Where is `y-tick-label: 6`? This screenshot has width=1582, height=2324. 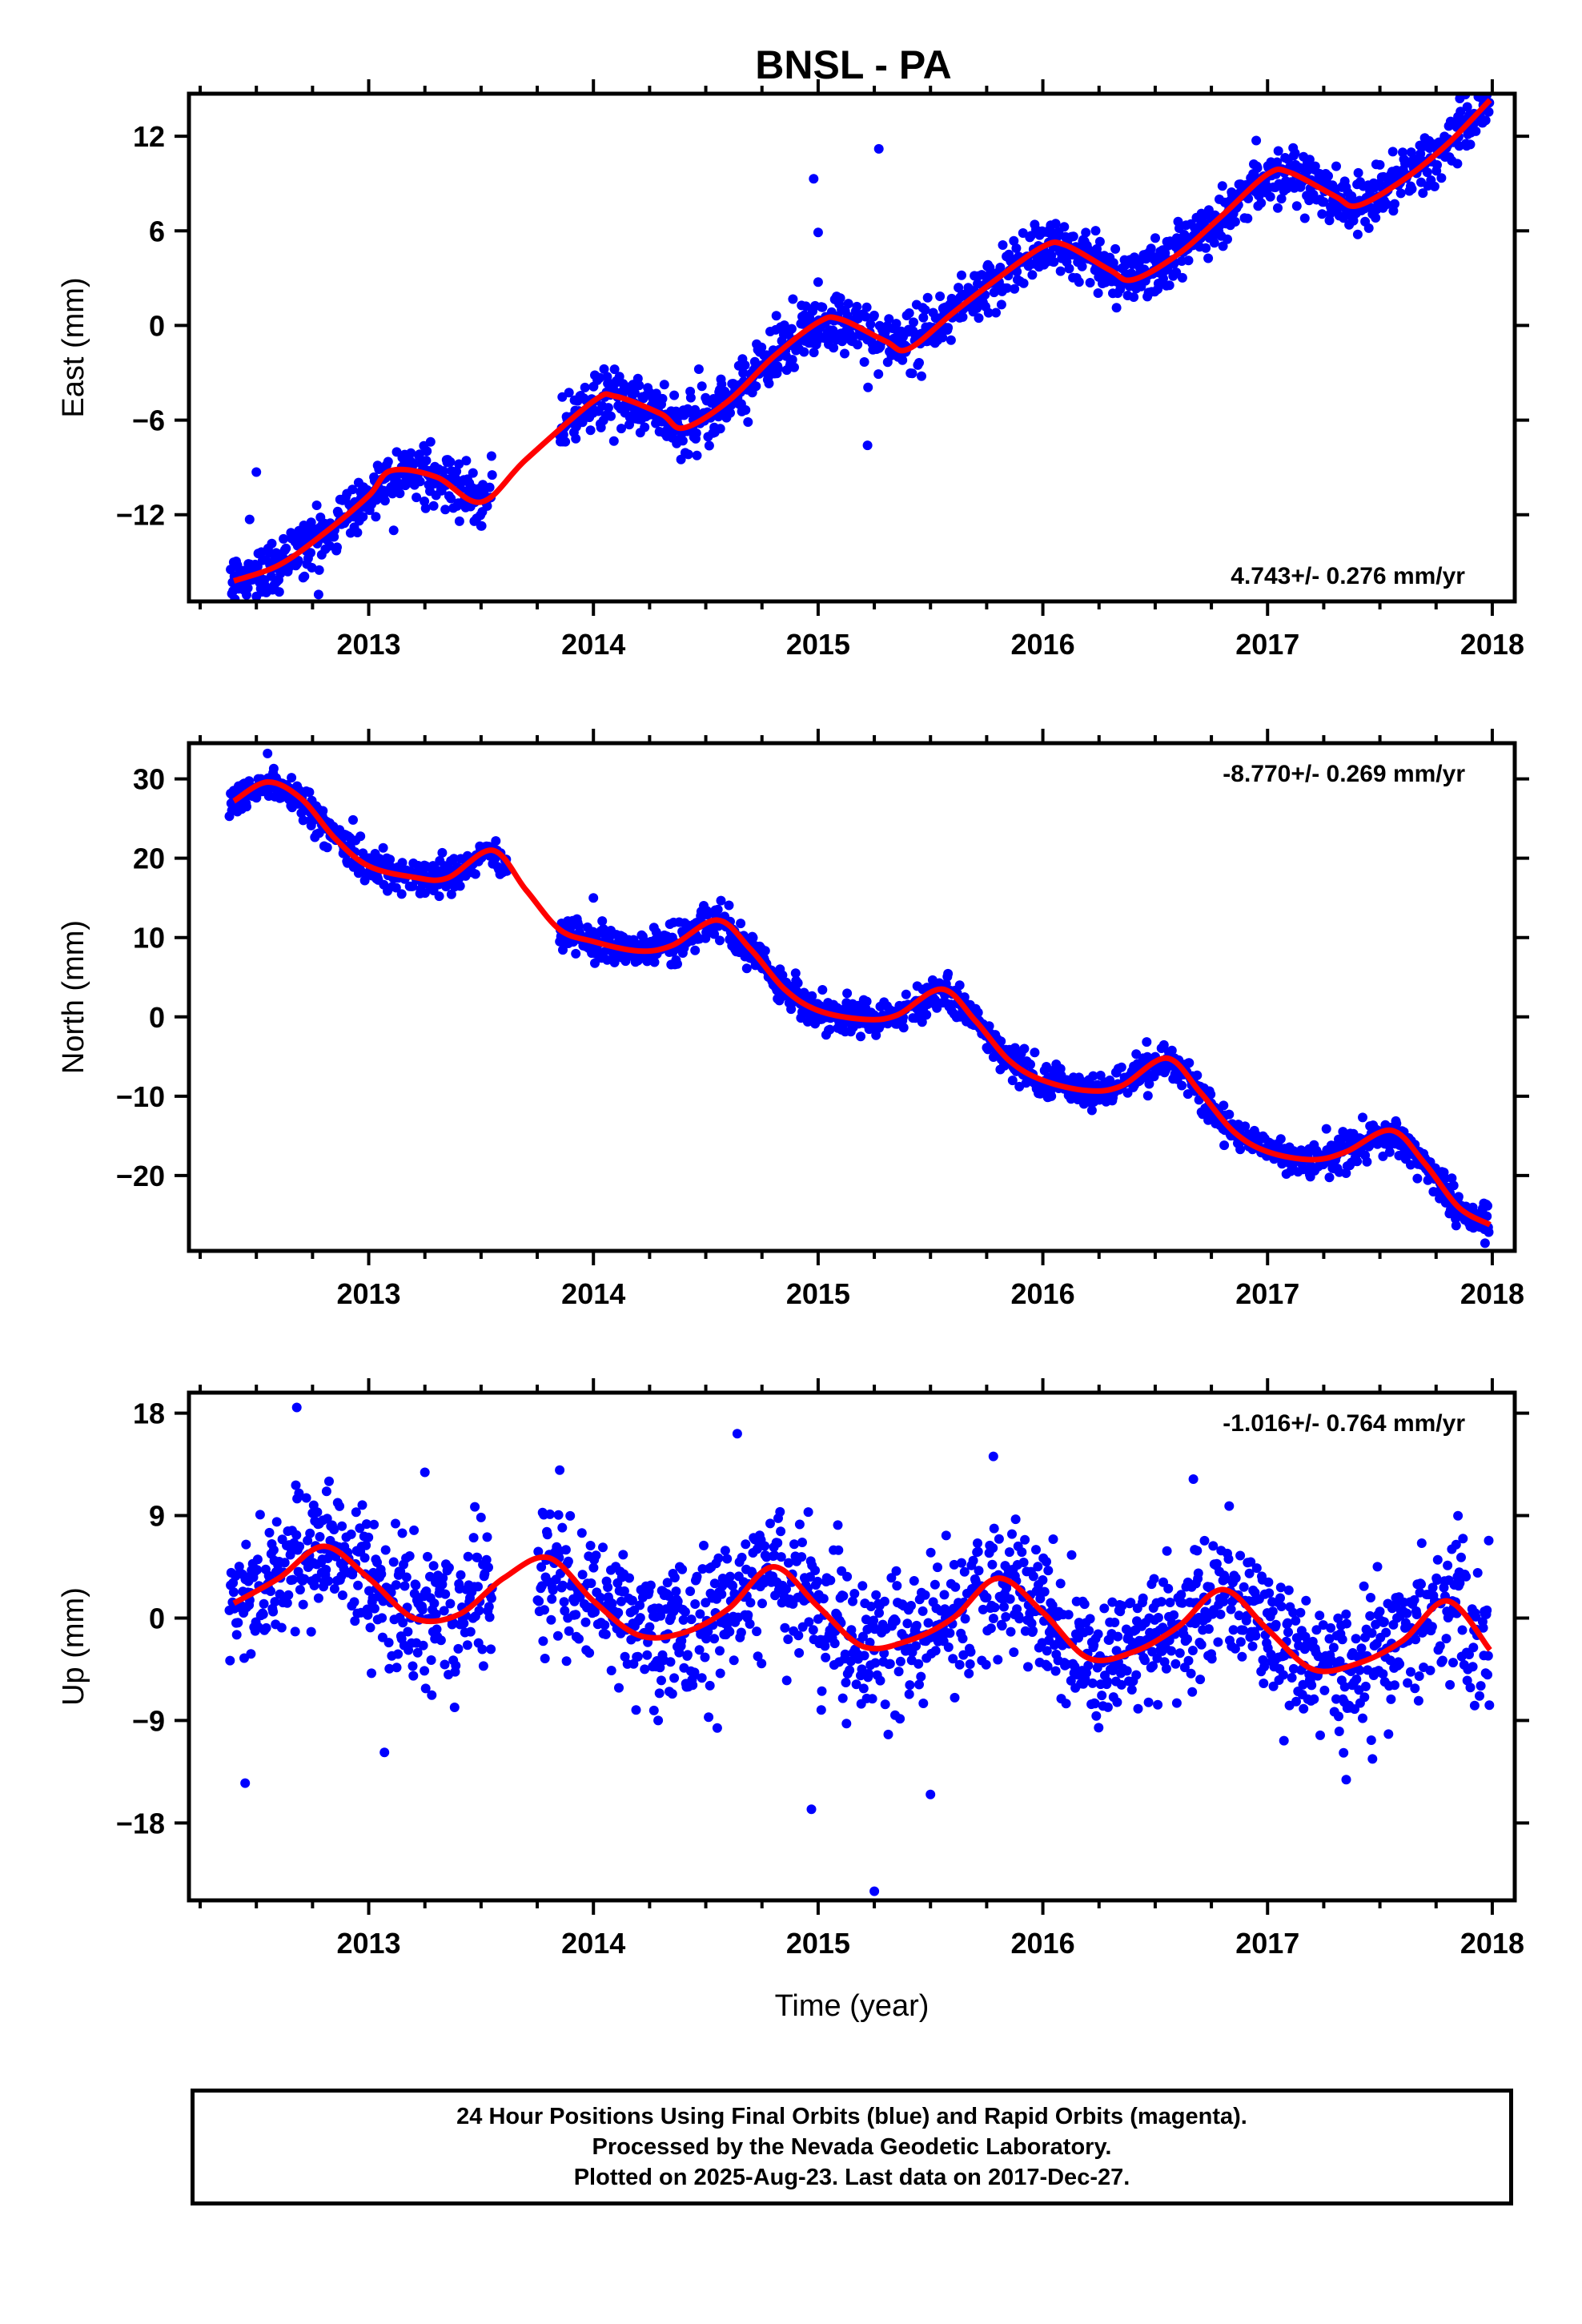 y-tick-label: 6 is located at coordinates (157, 231).